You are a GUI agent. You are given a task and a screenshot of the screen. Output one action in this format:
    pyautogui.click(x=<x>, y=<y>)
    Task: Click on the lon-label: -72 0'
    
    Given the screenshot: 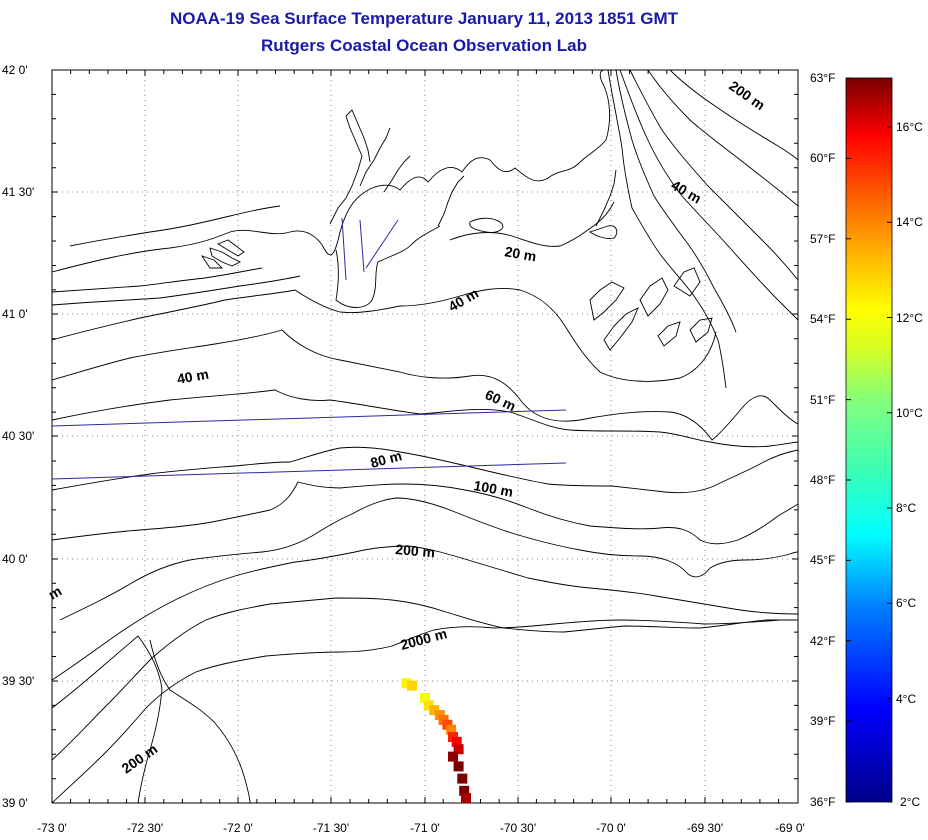 What is the action you would take?
    pyautogui.click(x=238, y=828)
    